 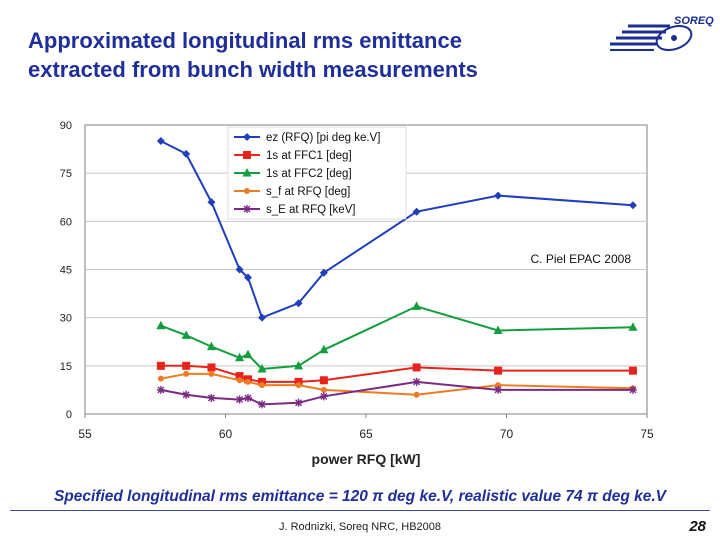 I want to click on footer-divider, so click(x=360, y=510).